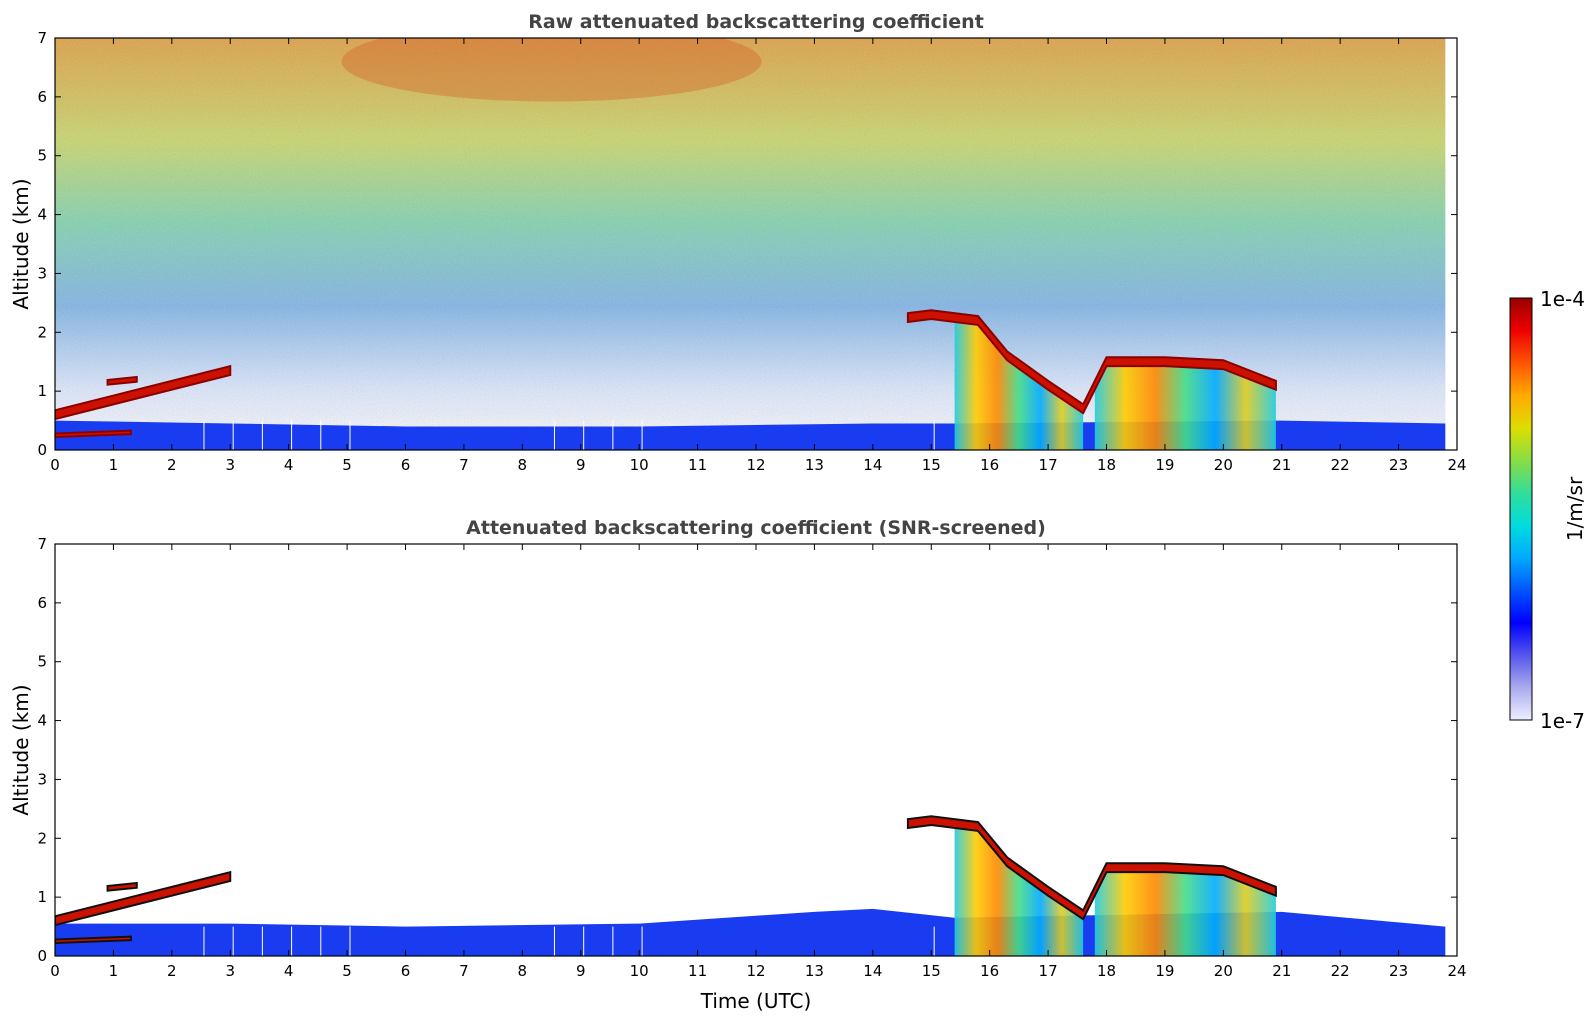 The image size is (1595, 1020). What do you see at coordinates (21, 243) in the screenshot?
I see `panel-raw-y-label: Altitude (km)` at bounding box center [21, 243].